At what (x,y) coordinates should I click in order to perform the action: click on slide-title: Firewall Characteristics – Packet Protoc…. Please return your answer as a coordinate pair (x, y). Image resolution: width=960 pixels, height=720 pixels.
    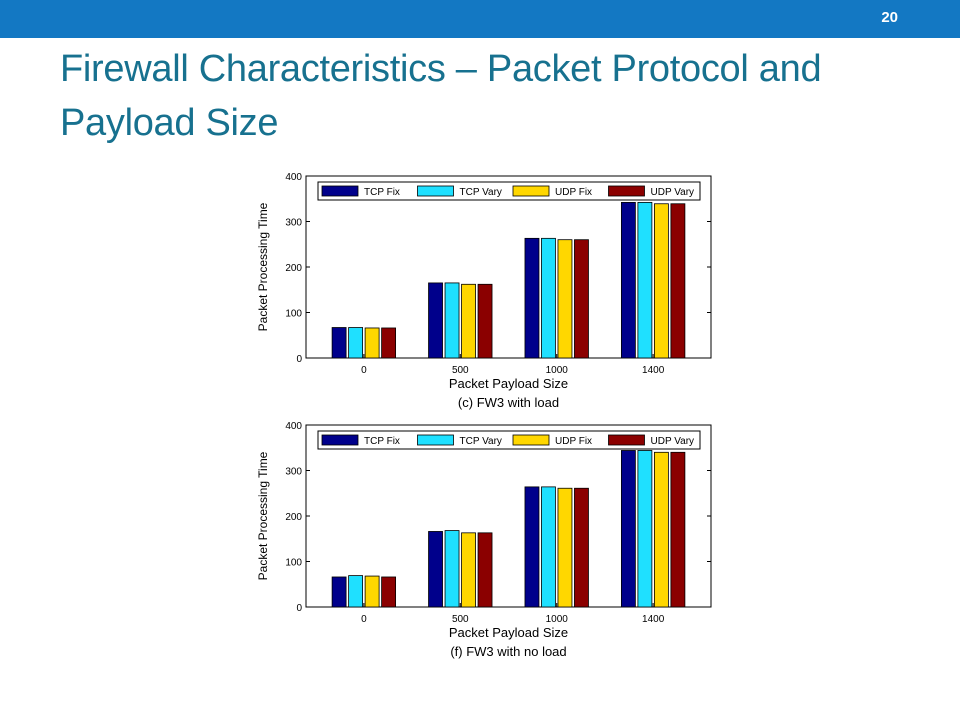
    Looking at the image, I should click on (441, 96).